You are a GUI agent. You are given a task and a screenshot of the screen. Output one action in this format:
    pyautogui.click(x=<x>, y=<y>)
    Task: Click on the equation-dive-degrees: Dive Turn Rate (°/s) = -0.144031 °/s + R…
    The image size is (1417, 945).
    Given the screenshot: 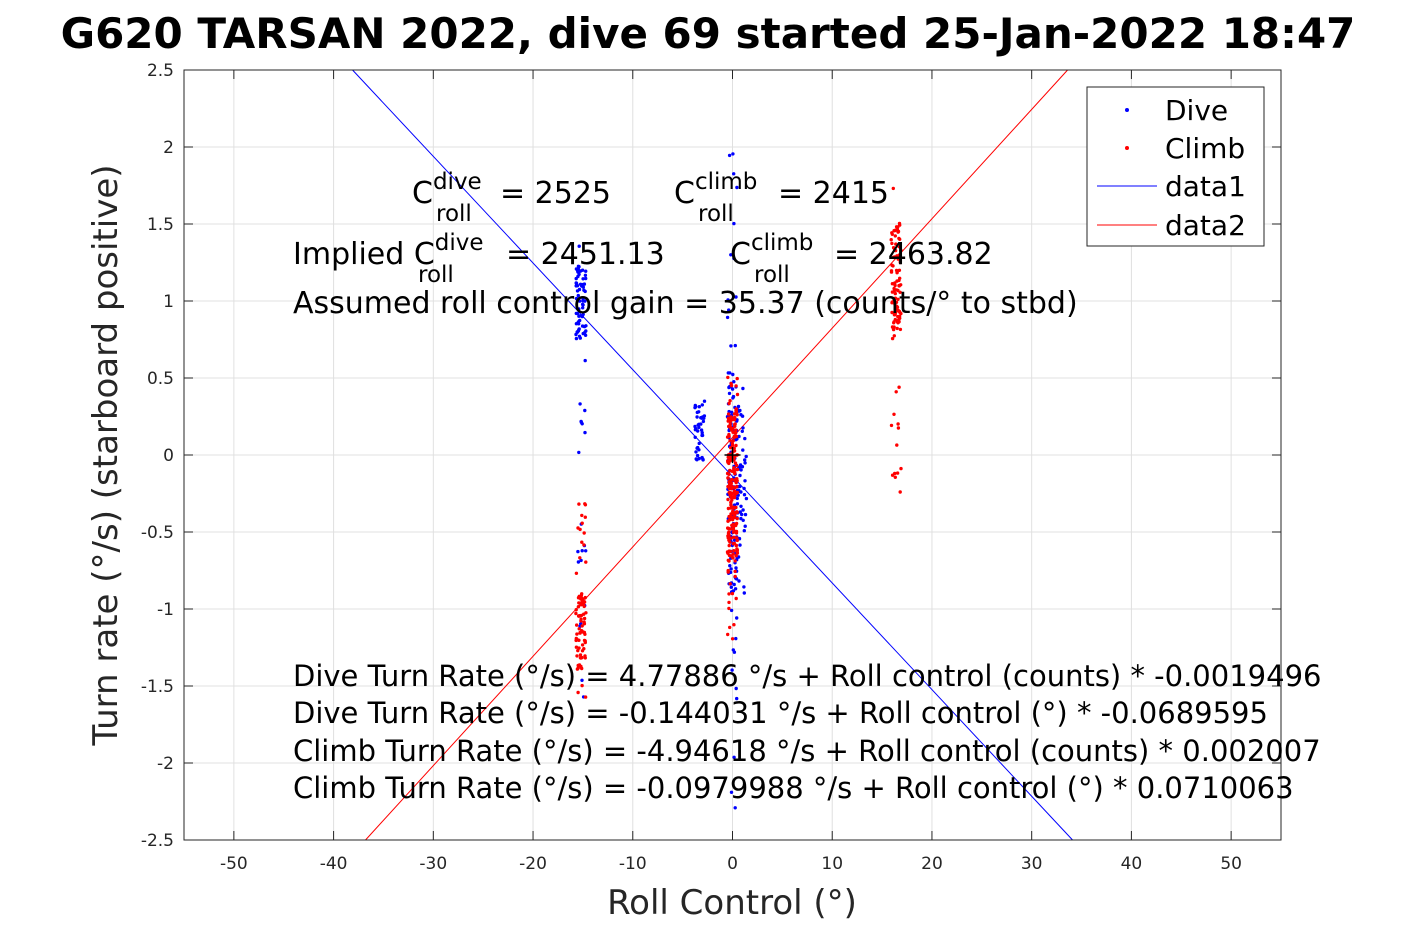 What is the action you would take?
    pyautogui.click(x=780, y=713)
    